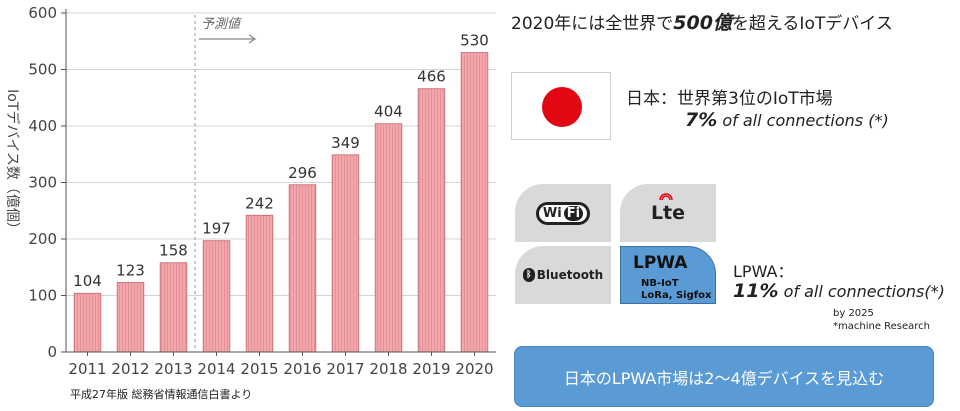 Image resolution: width=960 pixels, height=411 pixels. I want to click on japan-stat: 7% of all connections (*), so click(787, 120).